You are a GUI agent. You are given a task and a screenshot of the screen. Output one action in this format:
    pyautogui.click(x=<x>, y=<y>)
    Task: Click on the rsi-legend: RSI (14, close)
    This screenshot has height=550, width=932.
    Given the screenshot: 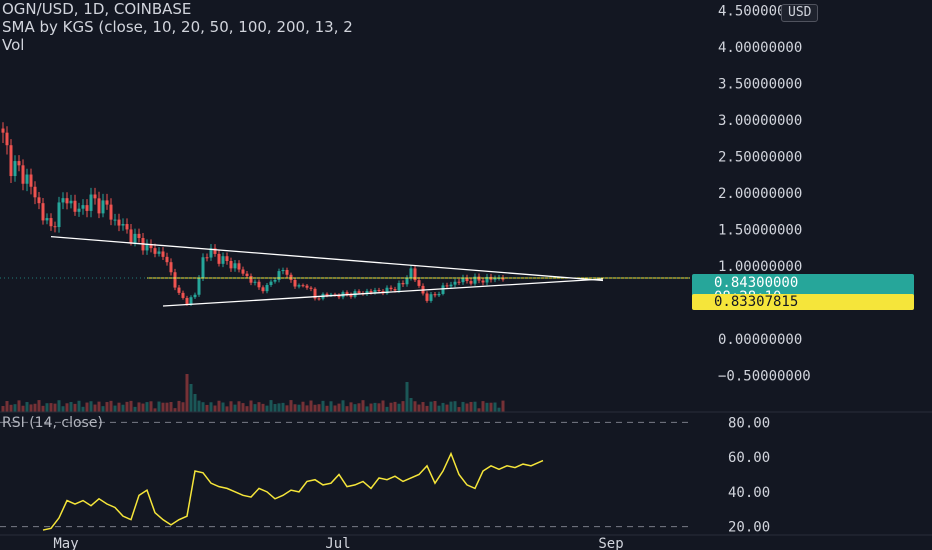 What is the action you would take?
    pyautogui.click(x=52, y=423)
    